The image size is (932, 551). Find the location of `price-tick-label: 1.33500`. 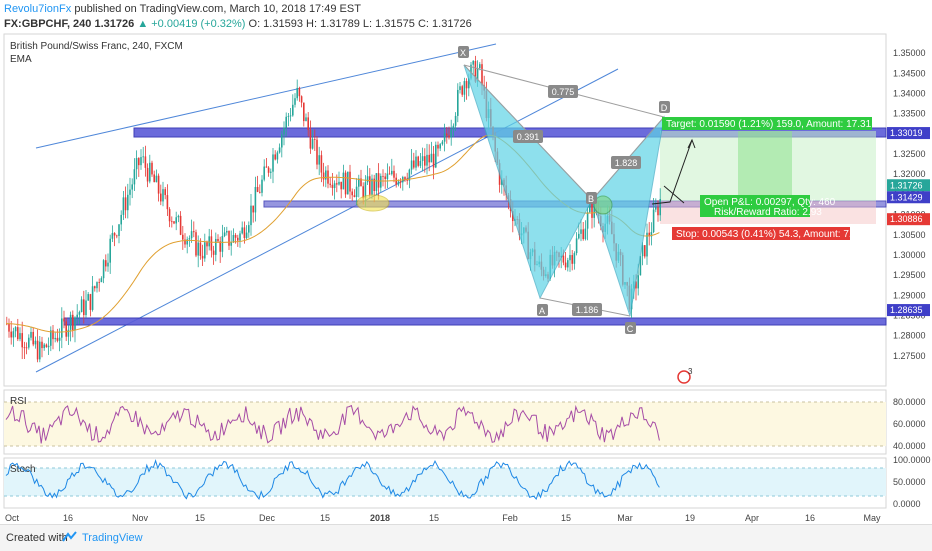

price-tick-label: 1.33500 is located at coordinates (909, 114).